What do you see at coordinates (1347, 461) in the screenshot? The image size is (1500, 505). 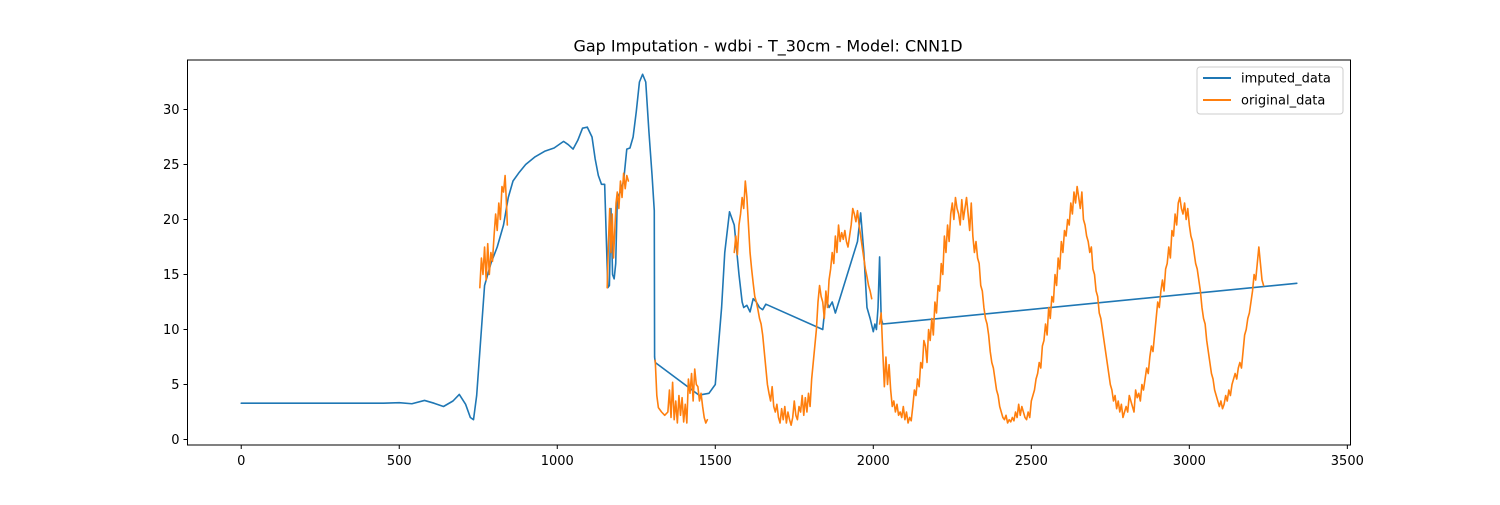 I see `x-tick-label: 3500` at bounding box center [1347, 461].